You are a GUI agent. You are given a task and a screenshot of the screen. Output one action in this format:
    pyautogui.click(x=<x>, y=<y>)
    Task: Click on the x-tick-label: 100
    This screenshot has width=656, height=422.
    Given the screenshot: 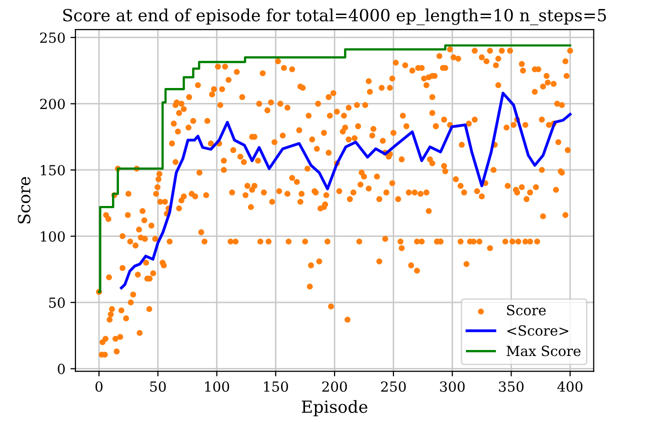 What is the action you would take?
    pyautogui.click(x=217, y=386)
    